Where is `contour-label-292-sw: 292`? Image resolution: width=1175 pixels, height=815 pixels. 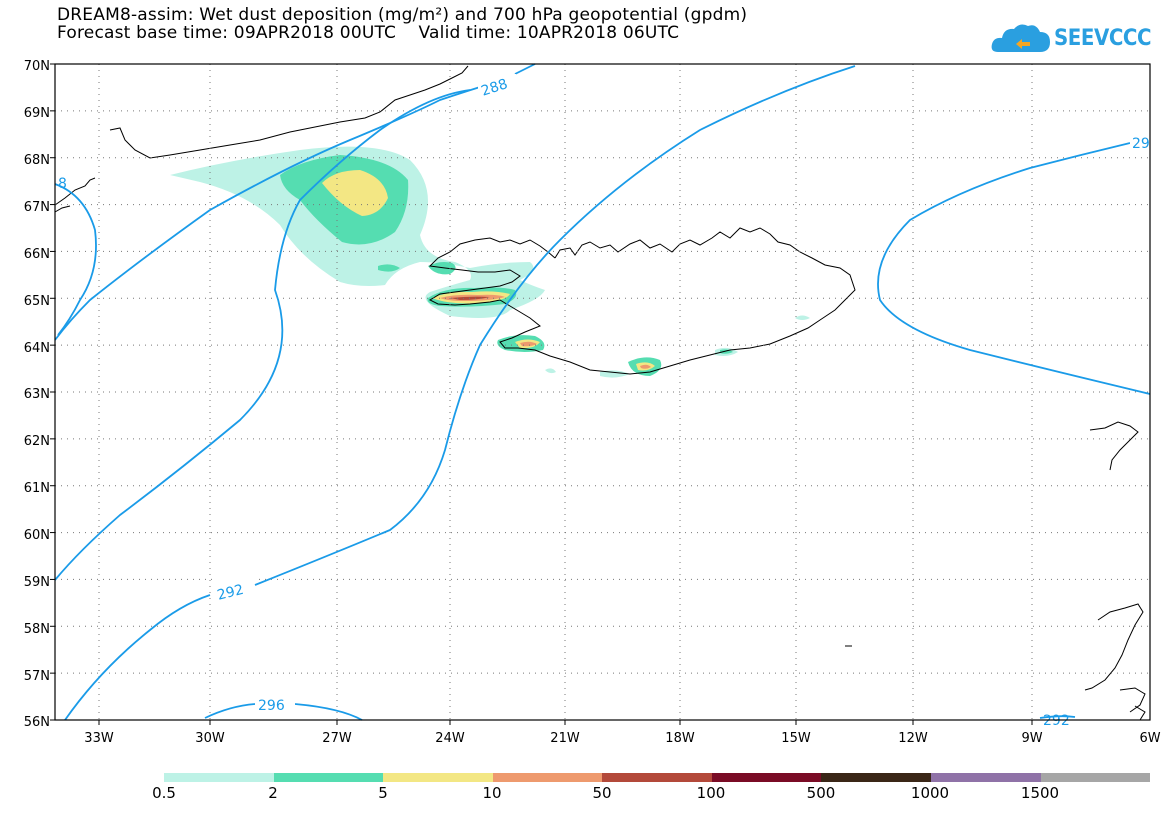 contour-label-292-sw: 292 is located at coordinates (1056, 721).